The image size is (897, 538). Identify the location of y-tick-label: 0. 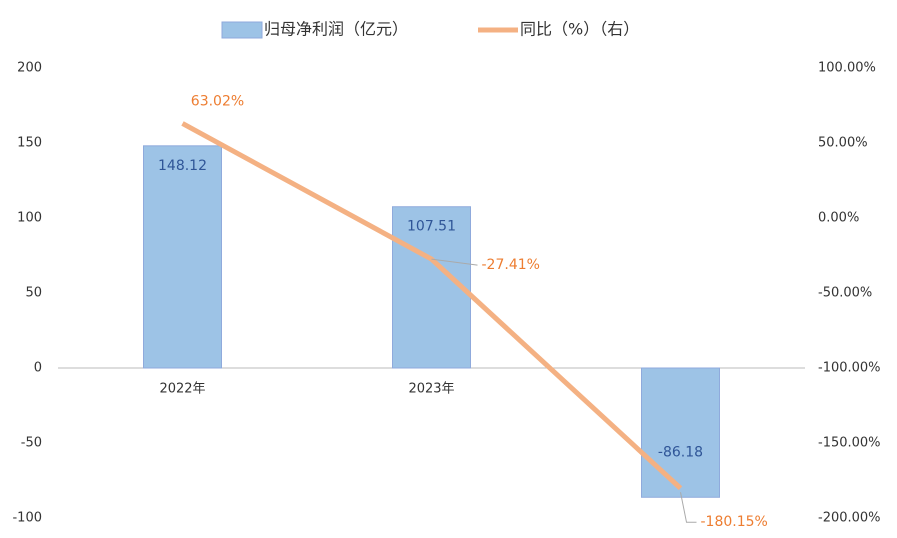
(38, 368).